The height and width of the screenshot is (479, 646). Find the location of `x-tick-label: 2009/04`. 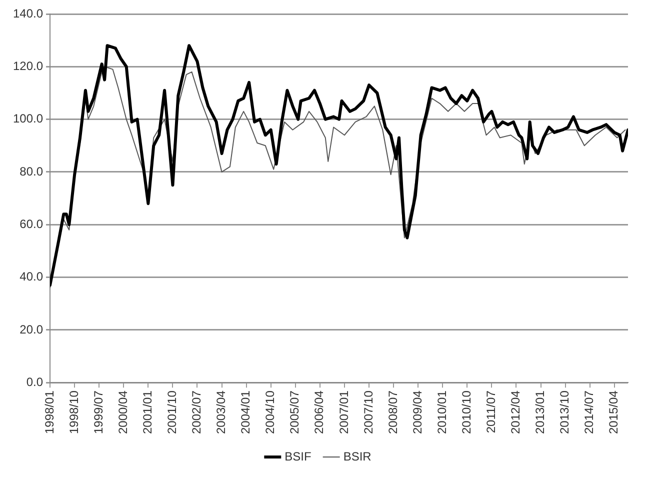

x-tick-label: 2009/04 is located at coordinates (417, 412).